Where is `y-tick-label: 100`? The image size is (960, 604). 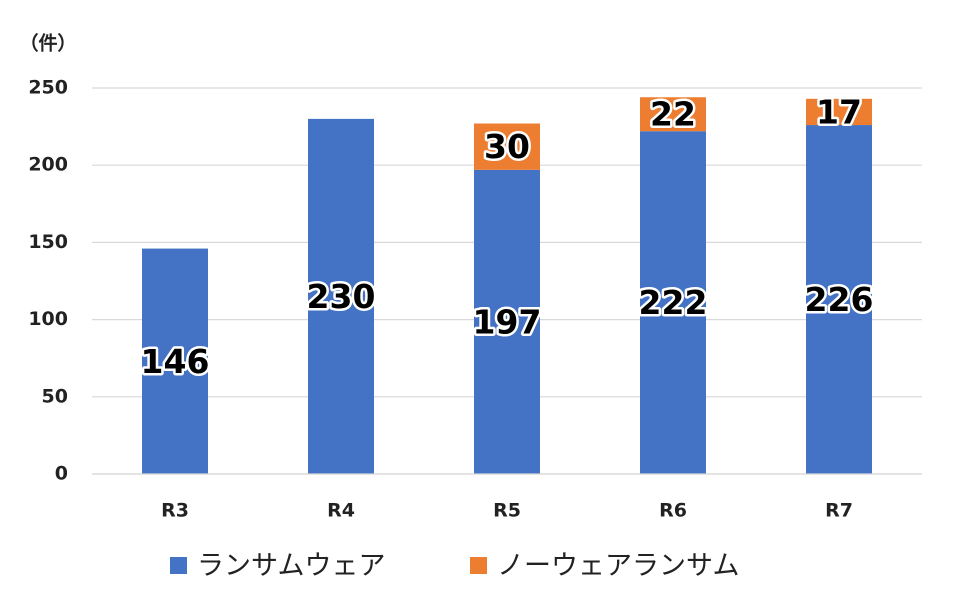 y-tick-label: 100 is located at coordinates (48, 319).